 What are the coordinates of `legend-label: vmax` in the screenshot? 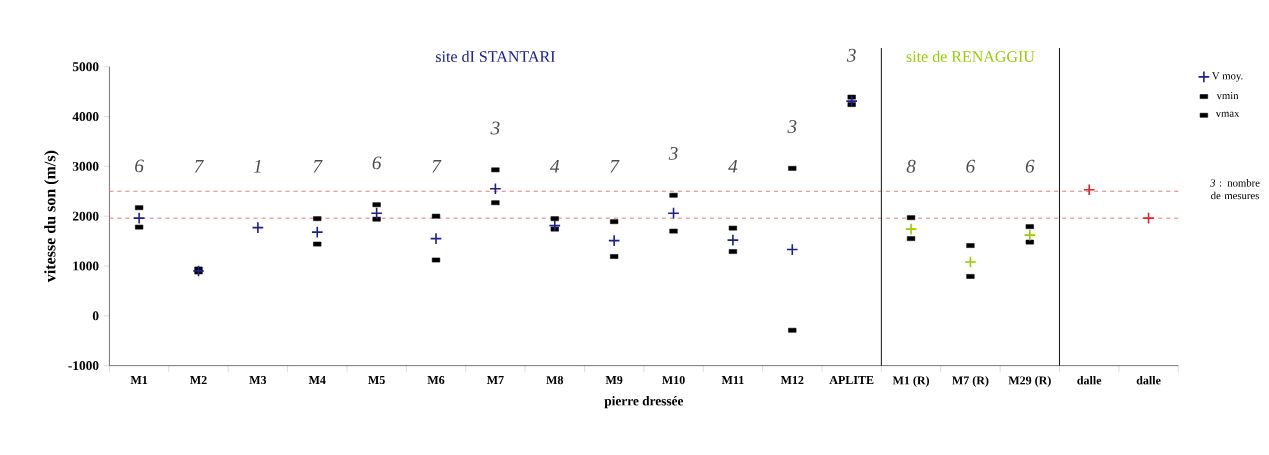 It's located at (1227, 114).